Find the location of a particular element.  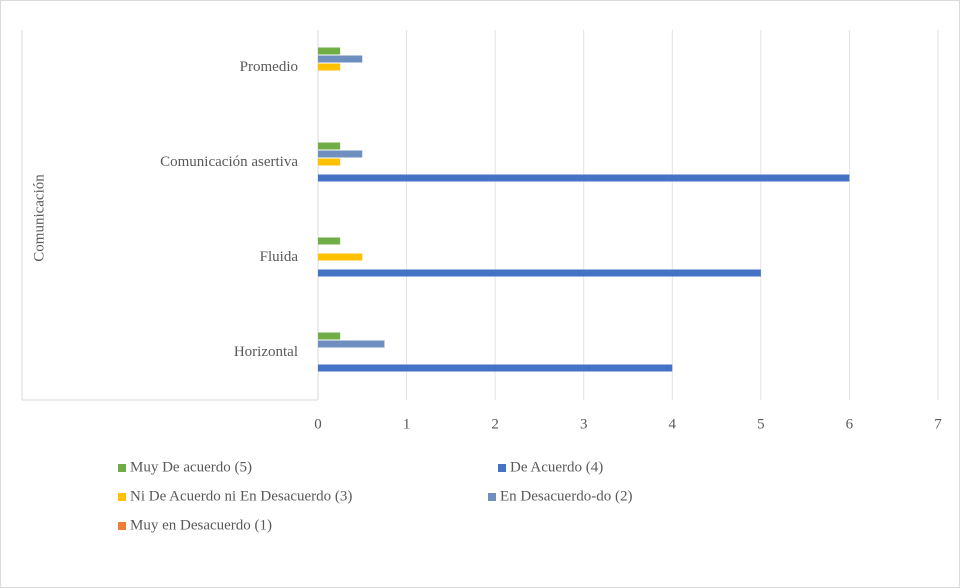

y-tick-label: Promedio is located at coordinates (269, 67).